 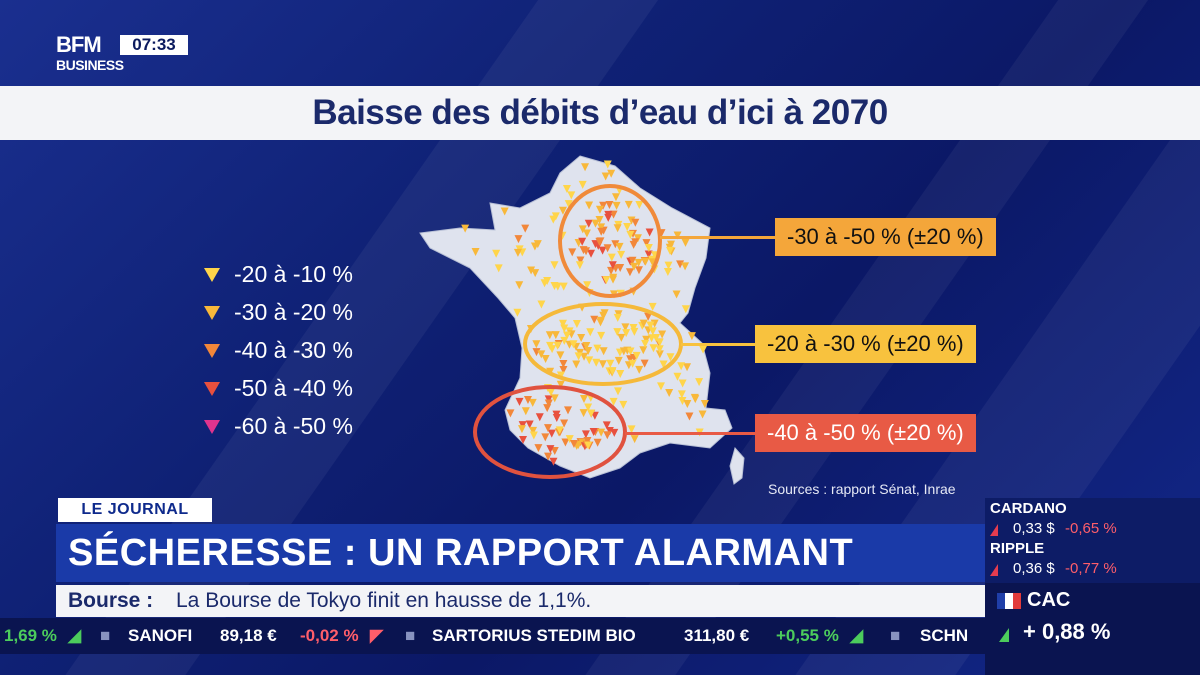 I want to click on france-outline, so click(x=576, y=317).